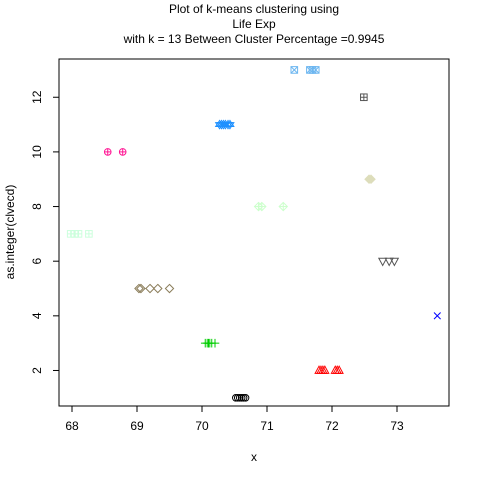 Image resolution: width=480 pixels, height=480 pixels. I want to click on y-tick-label: 10, so click(37, 152).